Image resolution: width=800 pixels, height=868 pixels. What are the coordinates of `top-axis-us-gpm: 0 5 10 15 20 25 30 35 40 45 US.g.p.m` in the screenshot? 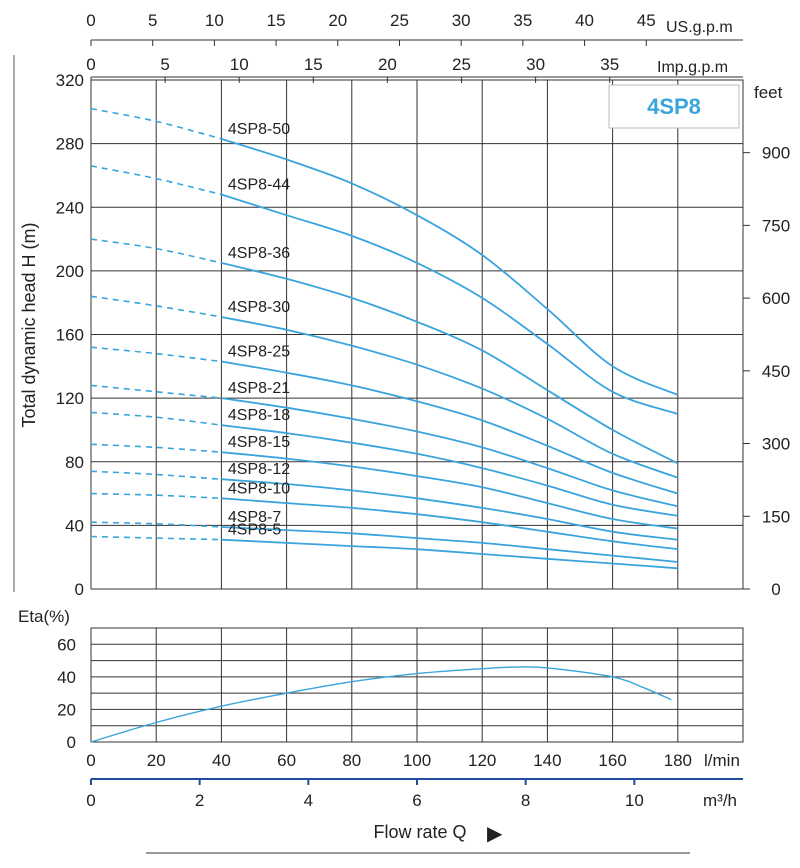 It's located at (414, 28).